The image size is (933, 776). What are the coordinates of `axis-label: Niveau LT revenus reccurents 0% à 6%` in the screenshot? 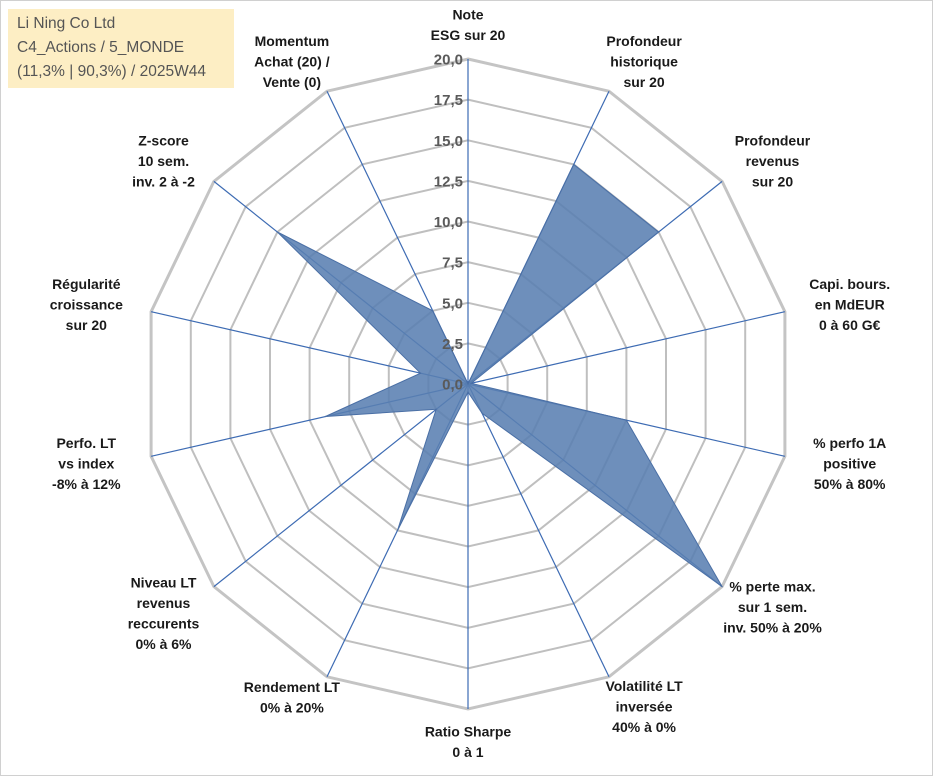 It's located at (164, 614).